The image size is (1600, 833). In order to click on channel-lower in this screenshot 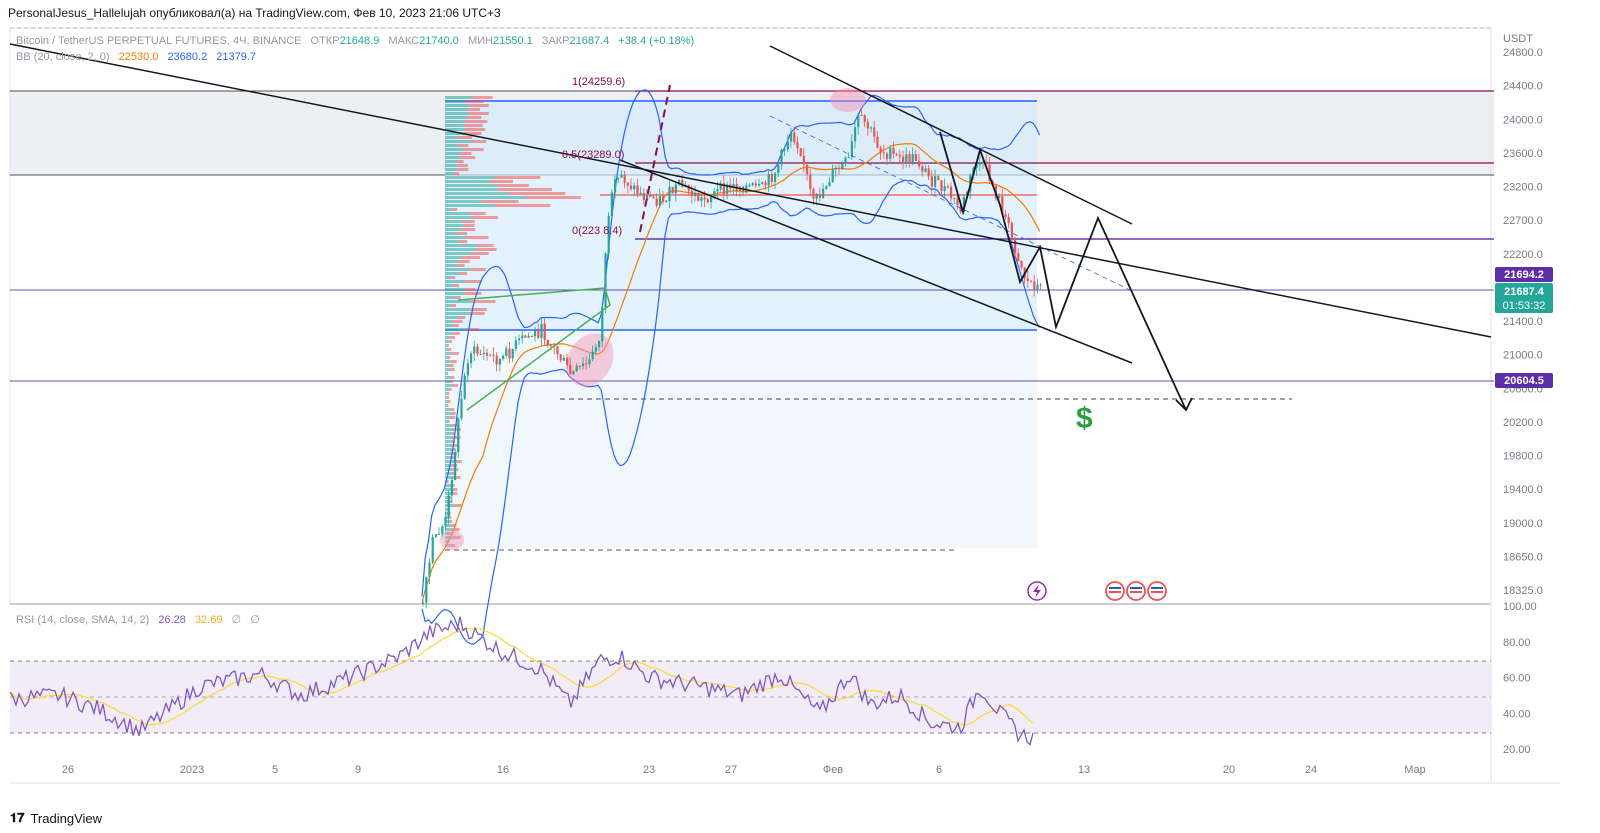, I will do `click(876, 261)`.